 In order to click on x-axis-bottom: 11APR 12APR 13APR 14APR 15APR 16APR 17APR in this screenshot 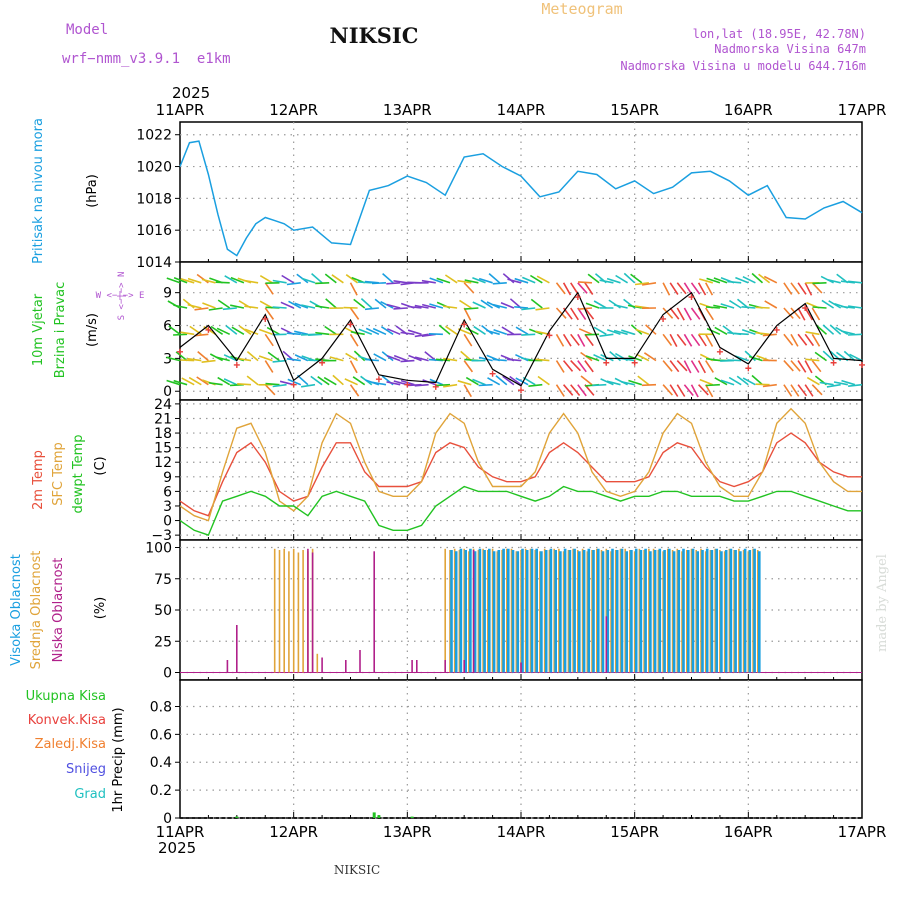, I will do `click(521, 832)`.